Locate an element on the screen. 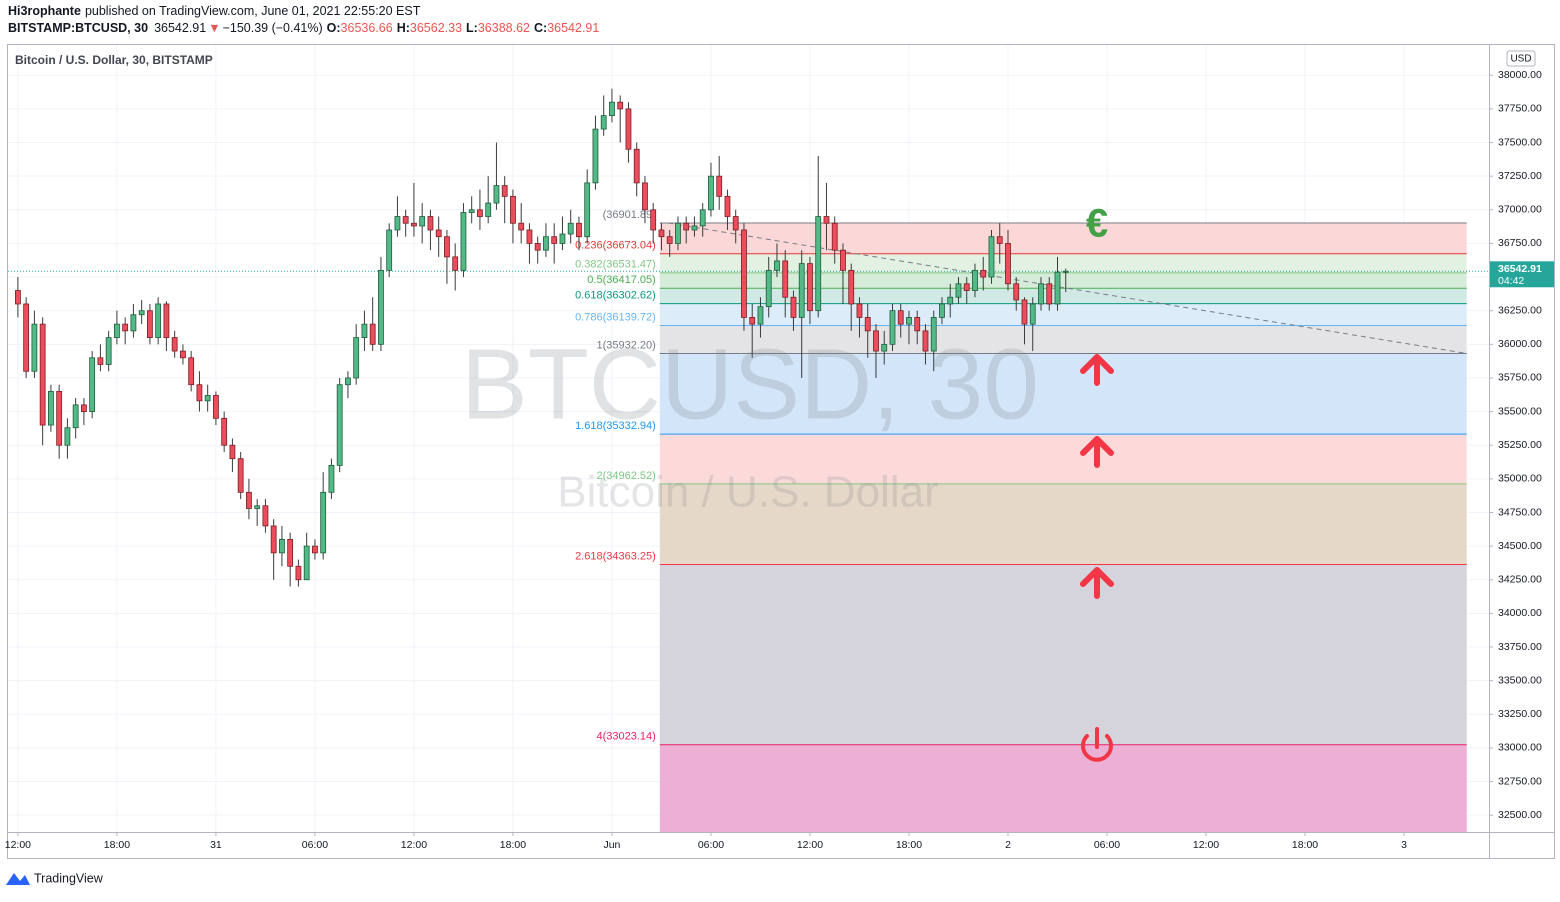  y-tick-label: 35000.00 is located at coordinates (1520, 479).